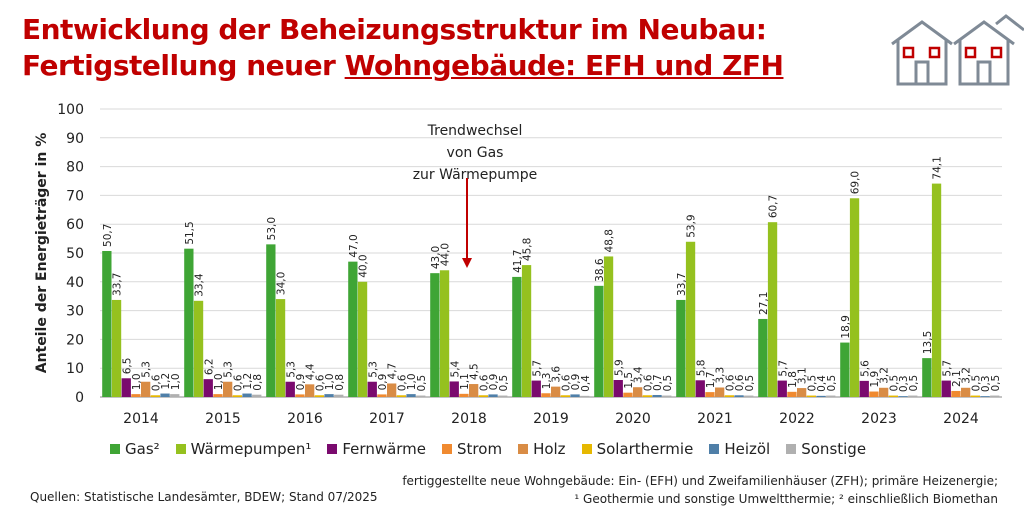 This screenshot has height=512, width=1024. What do you see at coordinates (467, 263) in the screenshot?
I see `arrow-head-icon` at bounding box center [467, 263].